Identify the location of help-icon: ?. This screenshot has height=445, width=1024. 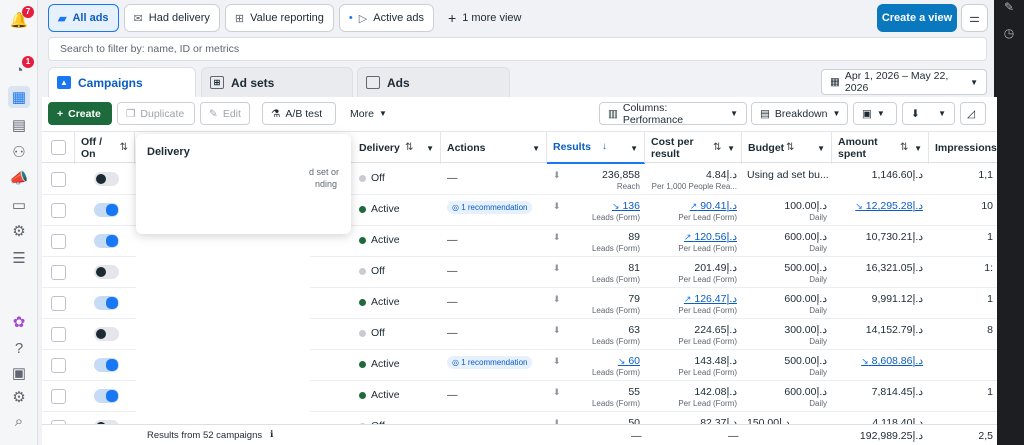
(19, 348).